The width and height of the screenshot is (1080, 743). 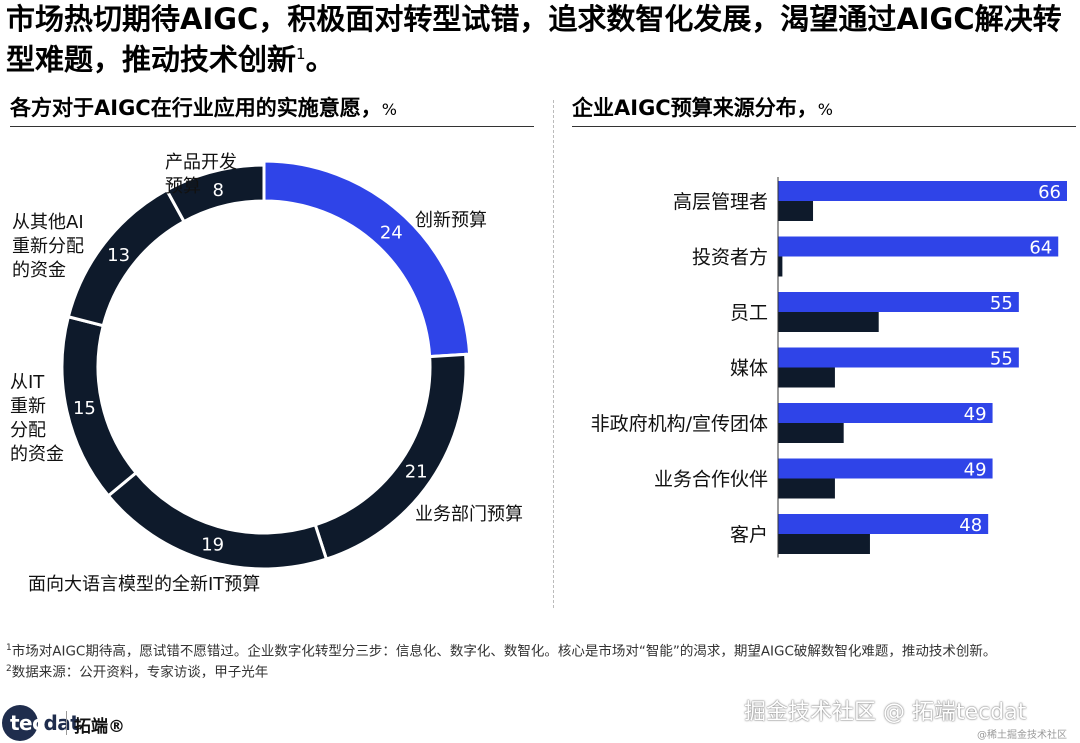 I want to click on bar-category-label: 员工, so click(x=749, y=313).